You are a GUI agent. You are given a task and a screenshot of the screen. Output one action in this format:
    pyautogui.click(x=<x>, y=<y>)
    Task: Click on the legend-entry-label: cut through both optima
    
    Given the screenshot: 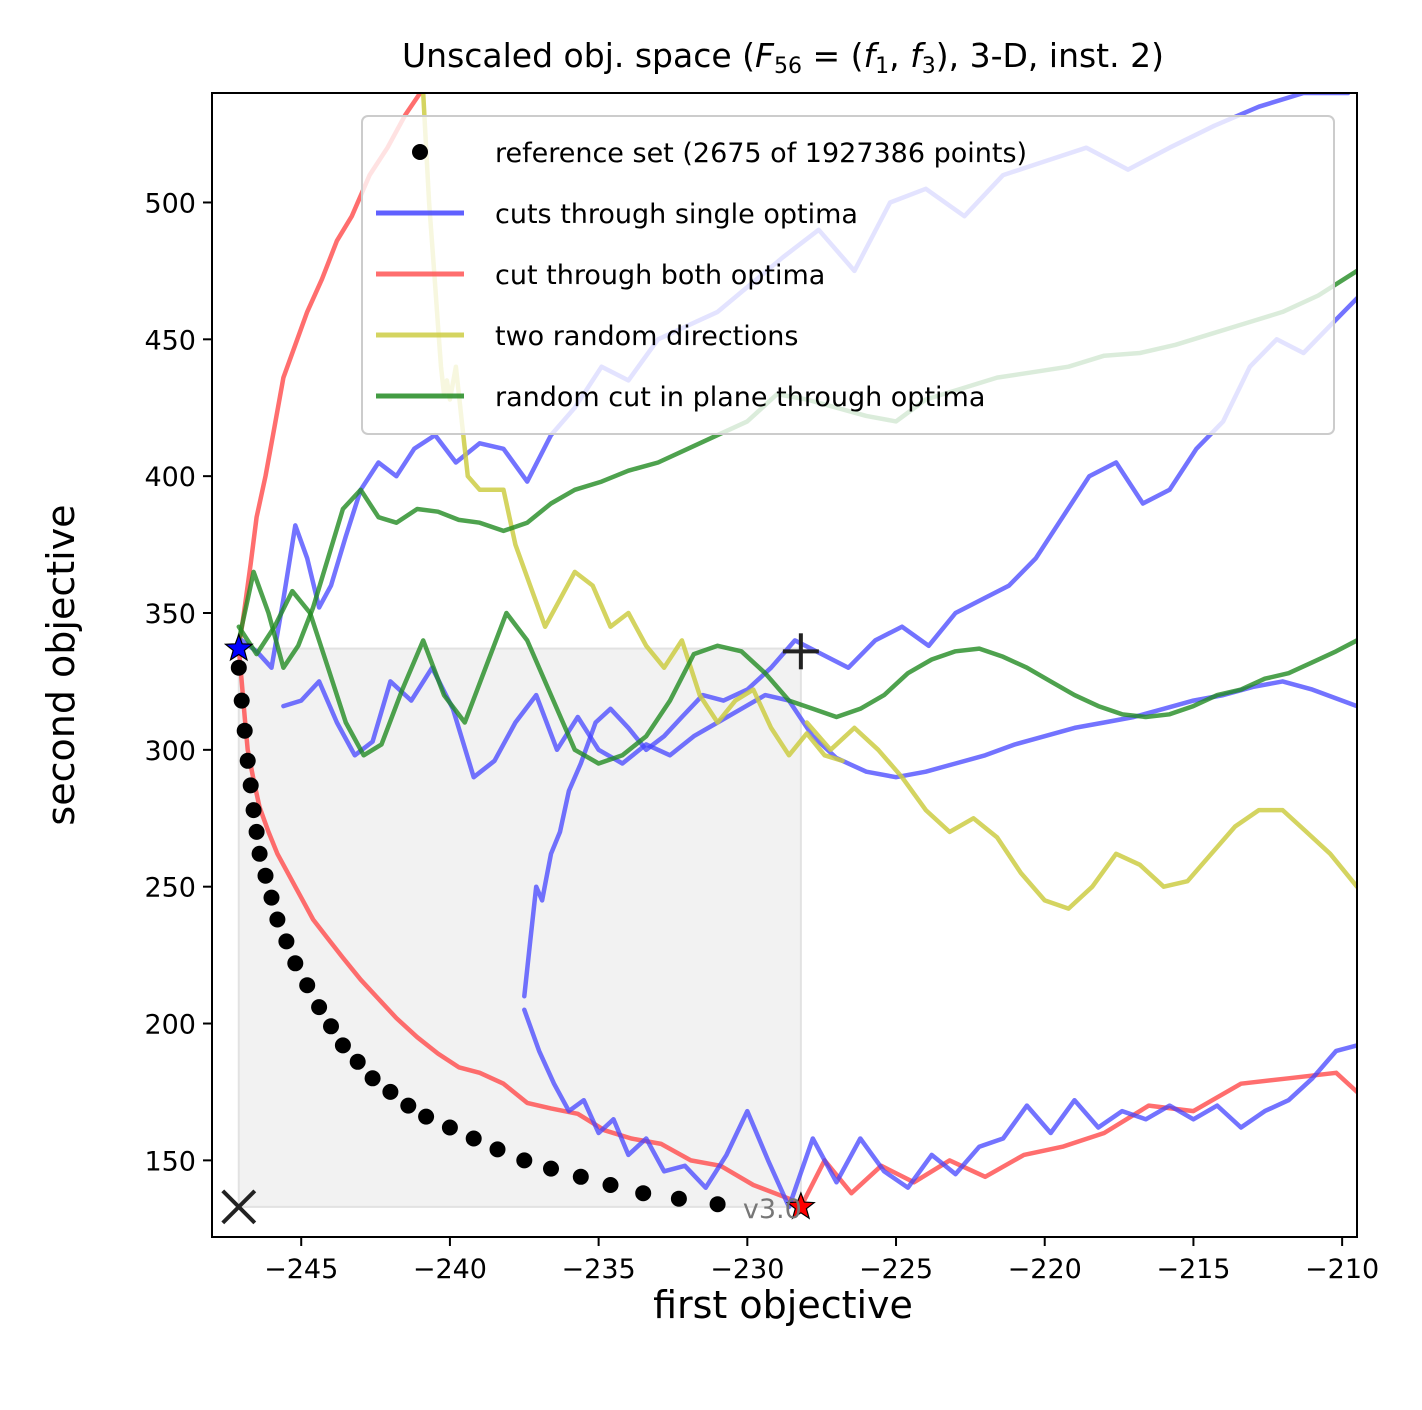 What is the action you would take?
    pyautogui.click(x=660, y=275)
    